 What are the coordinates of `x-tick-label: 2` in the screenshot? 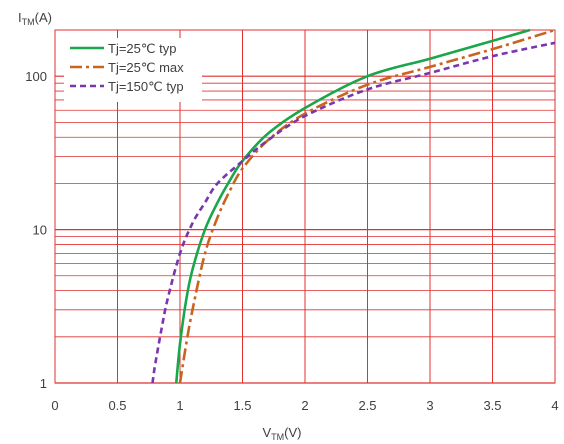 It's located at (304, 405).